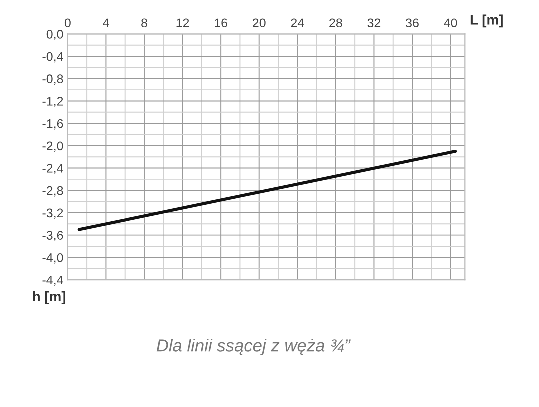  I want to click on y-tick-label: -0,8, so click(53, 80).